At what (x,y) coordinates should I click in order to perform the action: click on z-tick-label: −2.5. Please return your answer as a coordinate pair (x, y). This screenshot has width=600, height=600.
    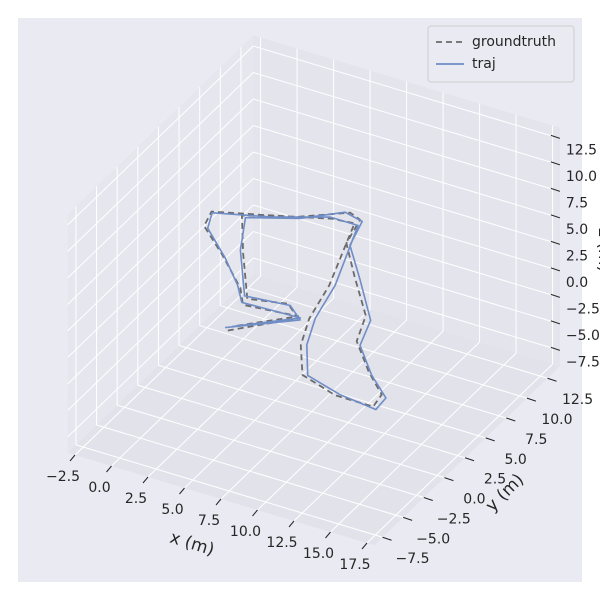
    Looking at the image, I should click on (583, 309).